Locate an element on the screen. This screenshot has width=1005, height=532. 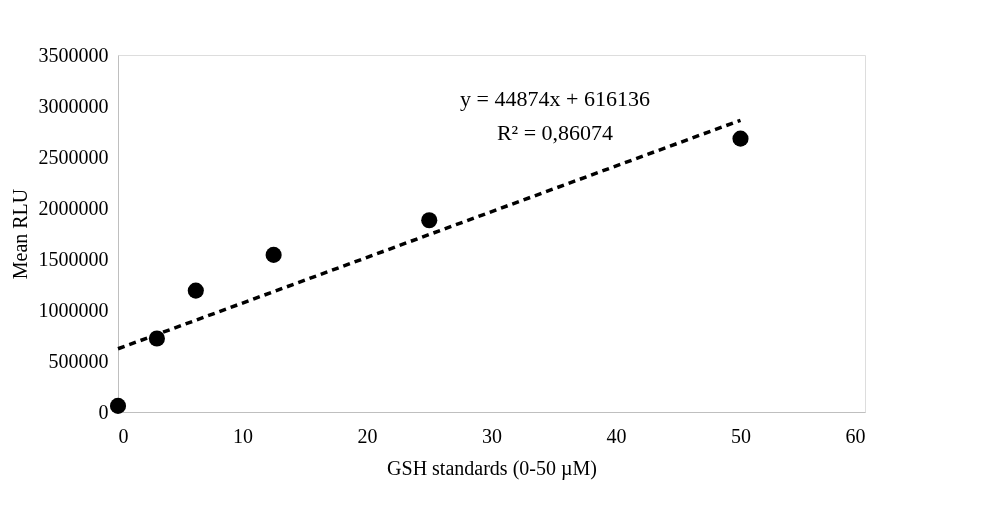
y-tick-label: 3000000 is located at coordinates (73, 105).